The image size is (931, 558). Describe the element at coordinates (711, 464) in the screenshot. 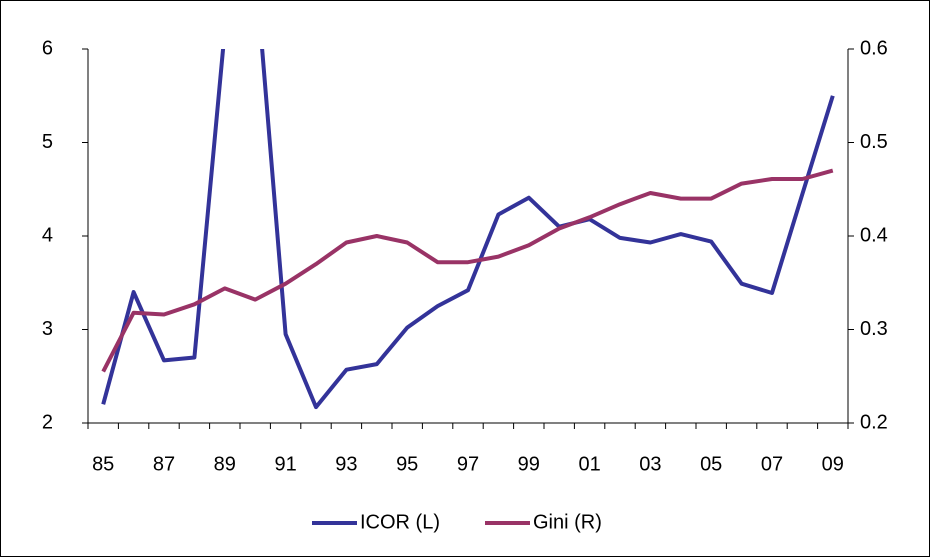

I see `x-tick-label: 05` at that location.